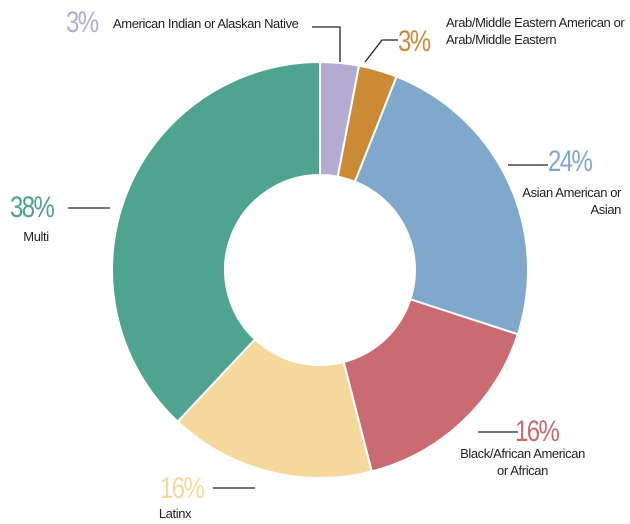 The image size is (630, 524). Describe the element at coordinates (206, 23) in the screenshot. I see `category-label: American Indian or Alaskan Native` at that location.